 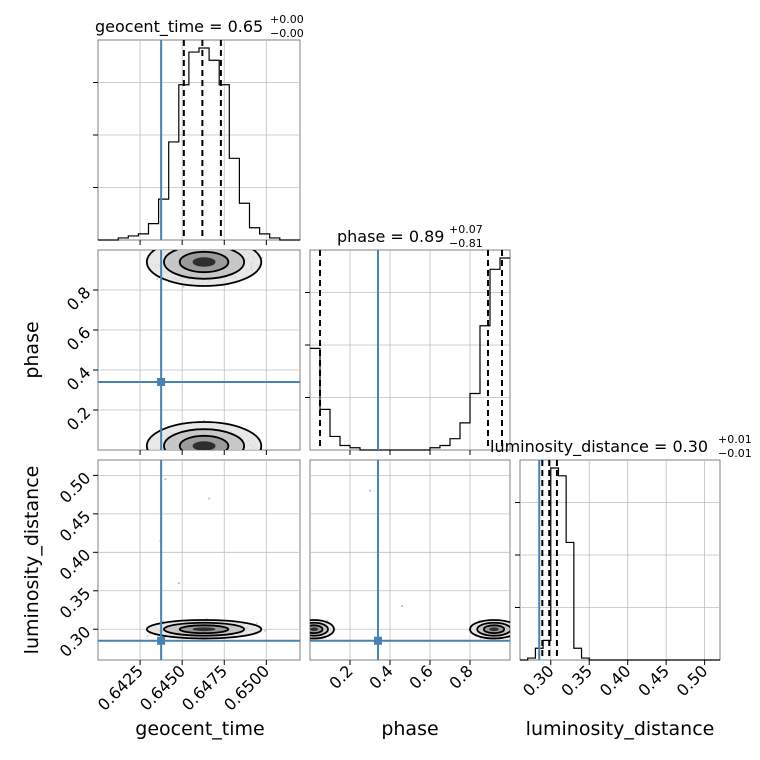 I want to click on title-geocent-time: geocent_time = 0.65 +0.00 −0.00, so click(x=199, y=26).